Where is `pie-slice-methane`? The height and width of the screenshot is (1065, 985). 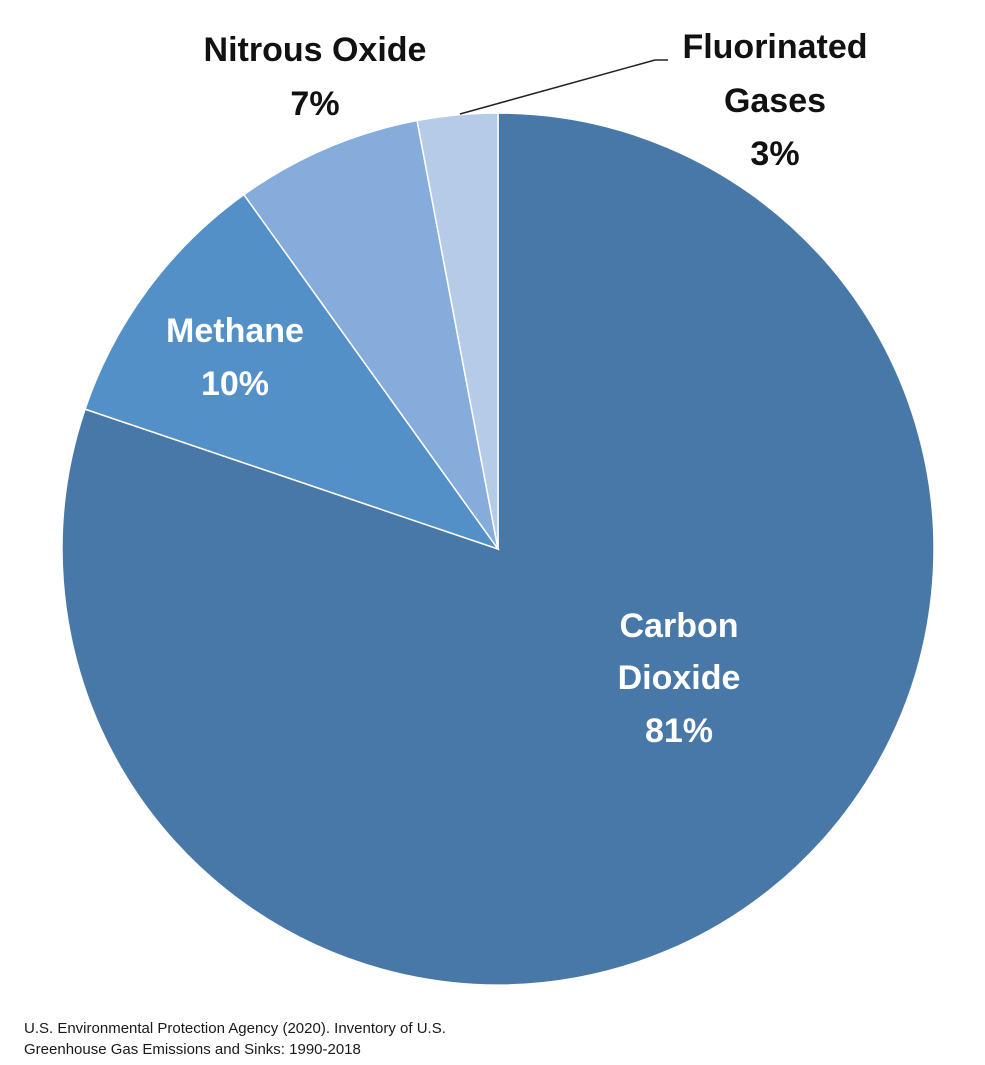 pie-slice-methane is located at coordinates (292, 372).